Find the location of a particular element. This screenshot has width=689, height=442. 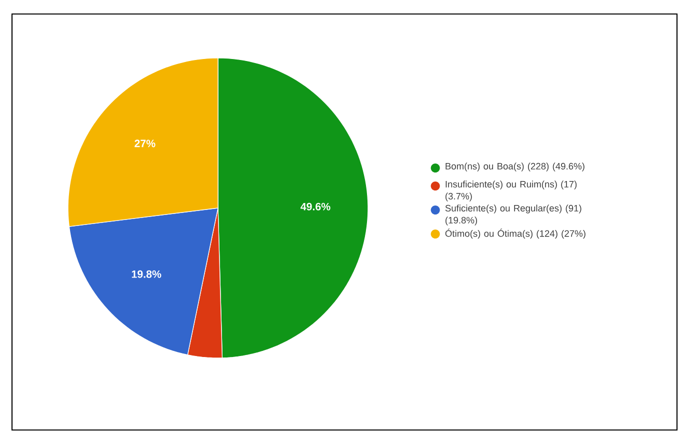

data-label: 27% is located at coordinates (145, 144).